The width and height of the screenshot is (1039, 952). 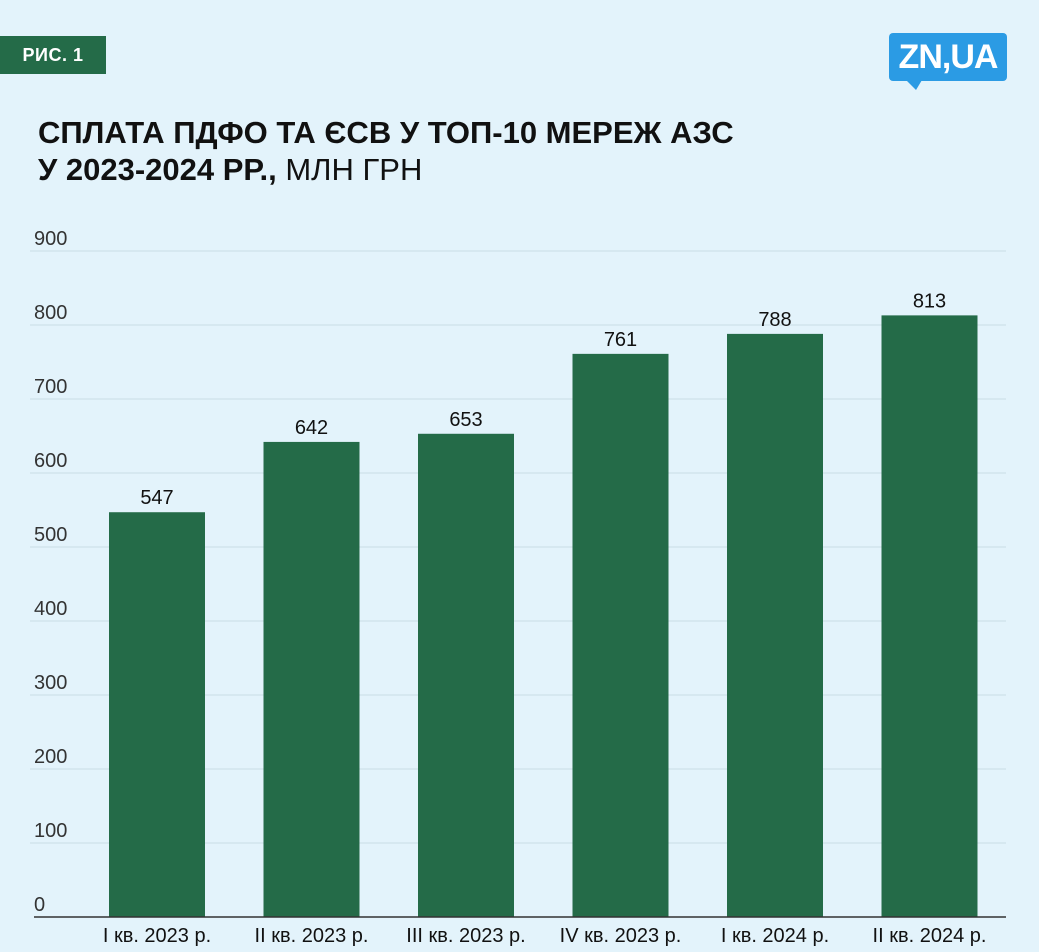 I want to click on x-tick-label: III кв. 2023 р., so click(x=465, y=936).